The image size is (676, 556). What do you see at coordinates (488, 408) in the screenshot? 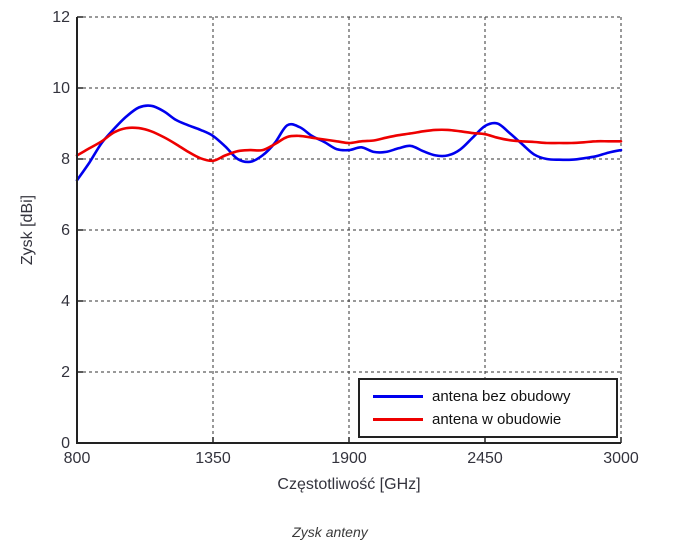
I see `legend: antena bez obudowy antena w obudowie` at bounding box center [488, 408].